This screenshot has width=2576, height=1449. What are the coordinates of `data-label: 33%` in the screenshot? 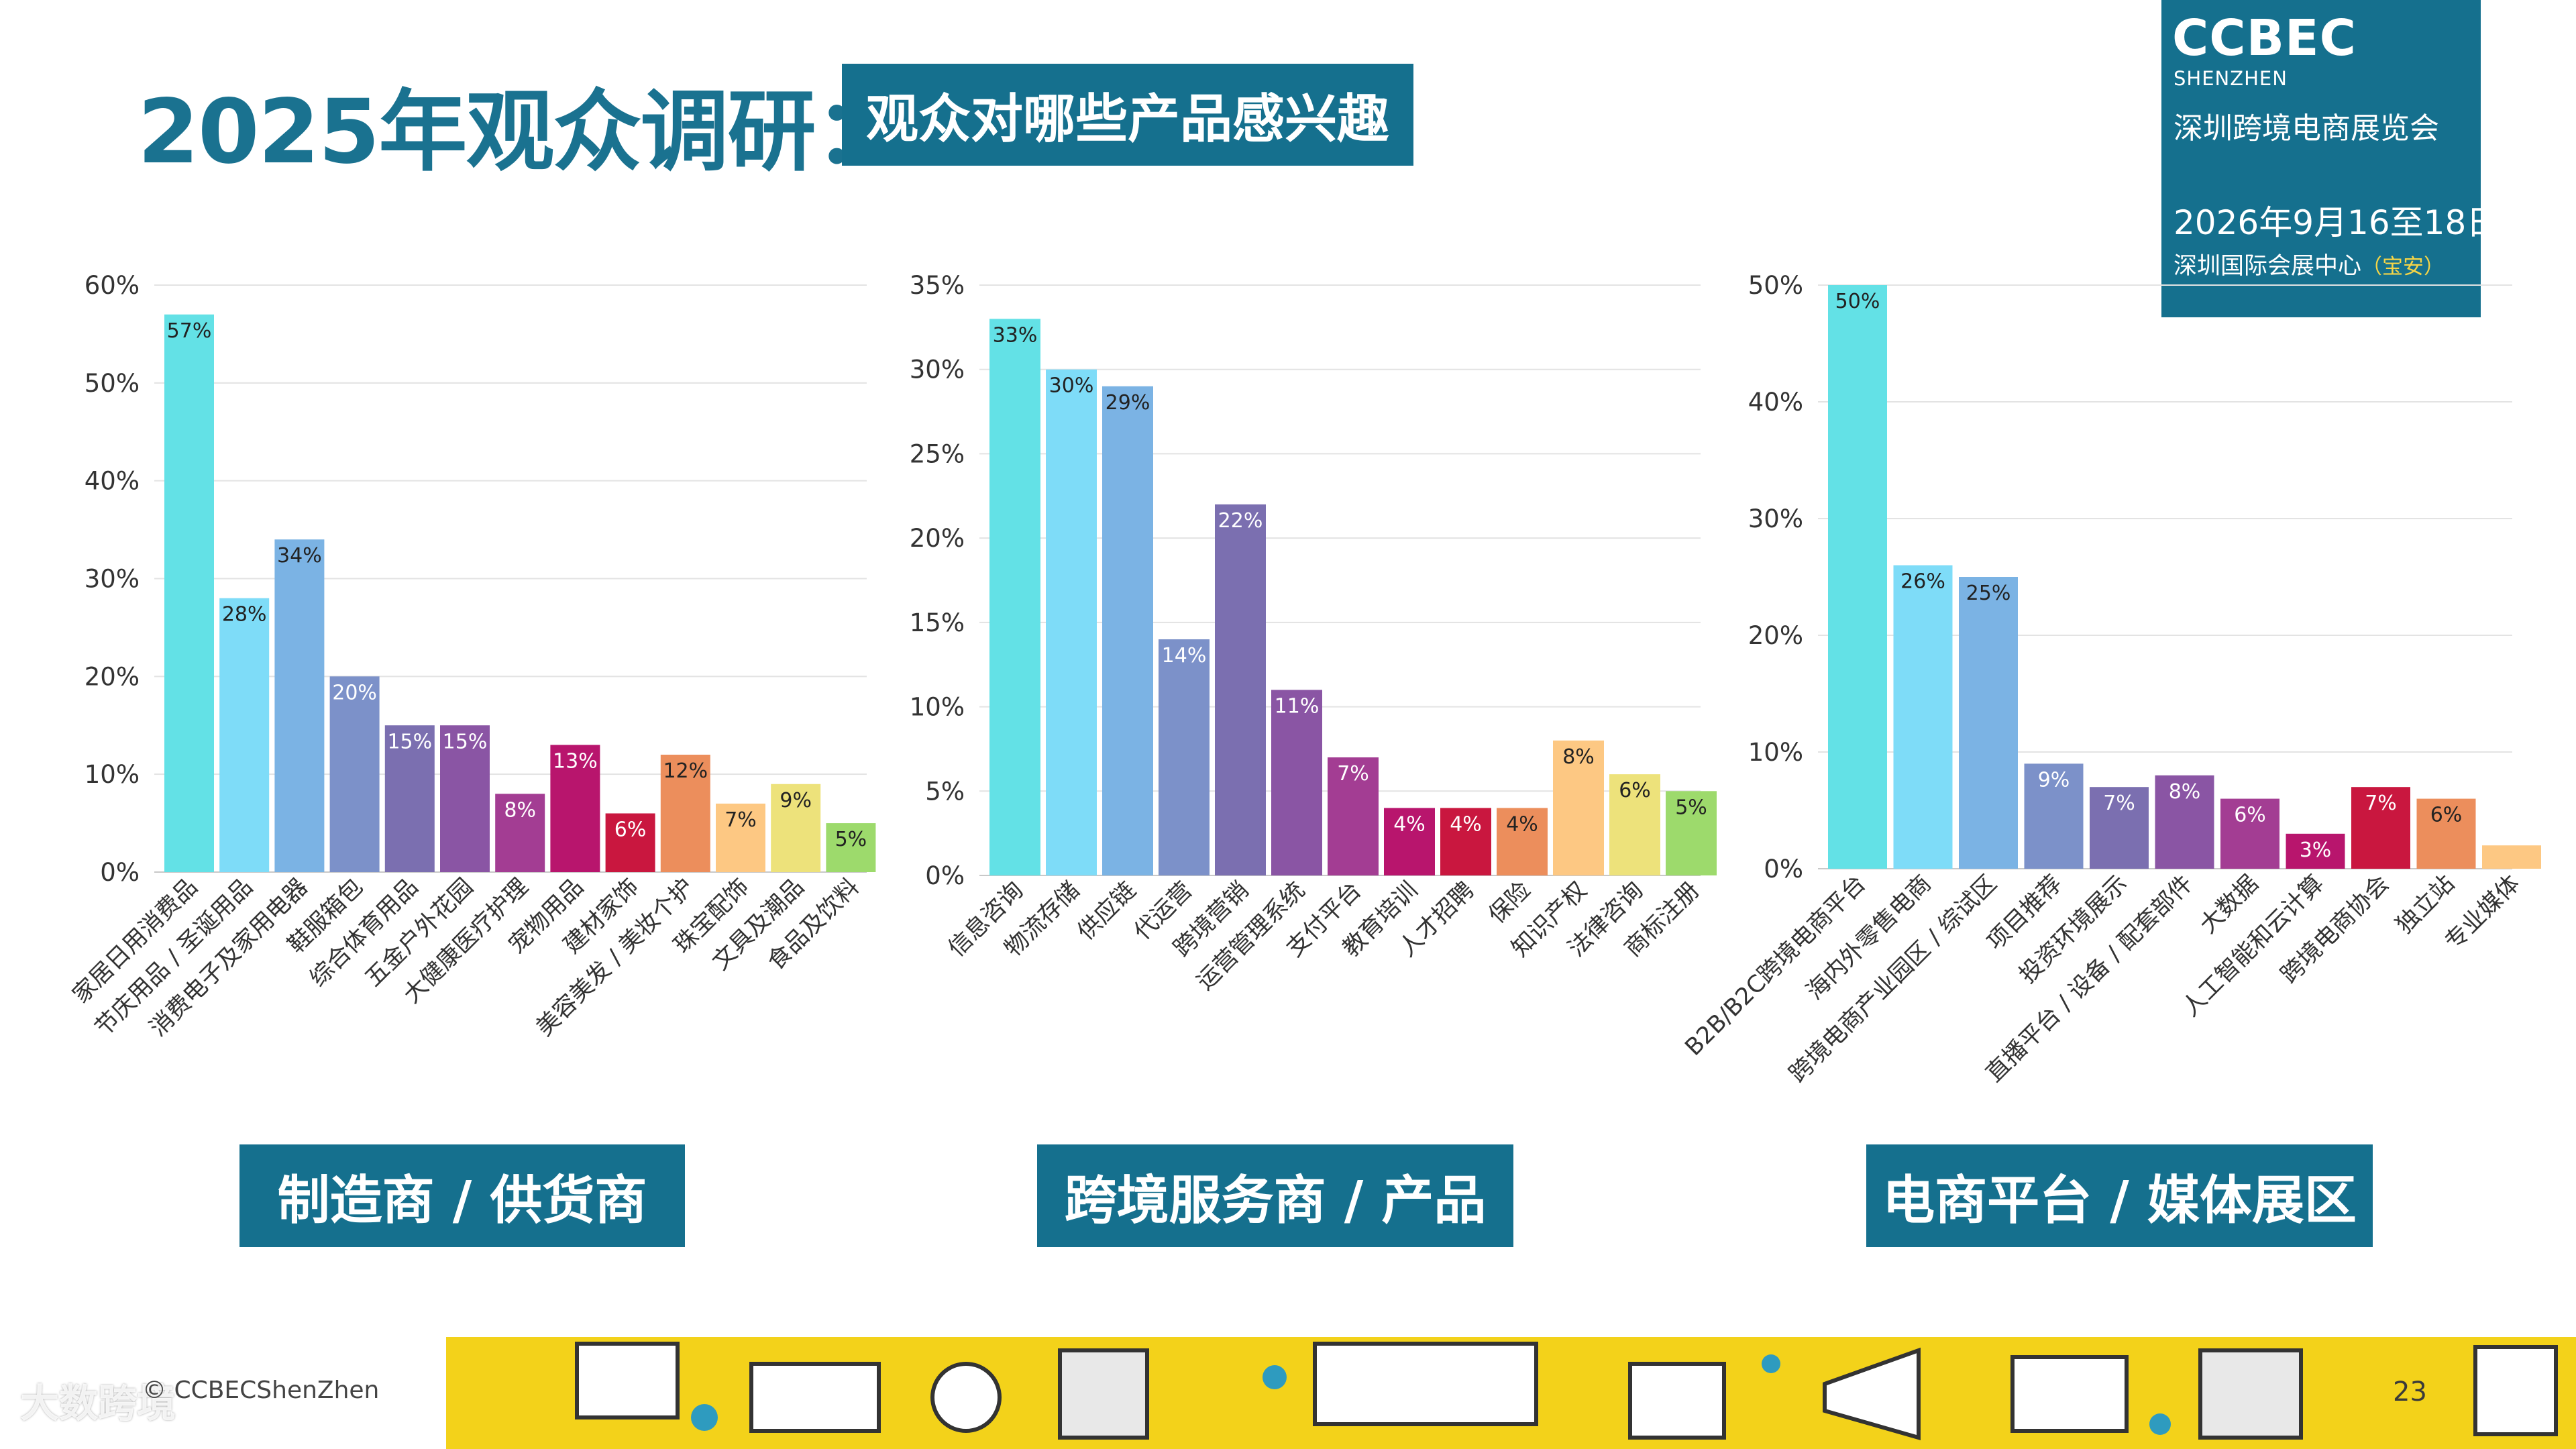 It's located at (1015, 335).